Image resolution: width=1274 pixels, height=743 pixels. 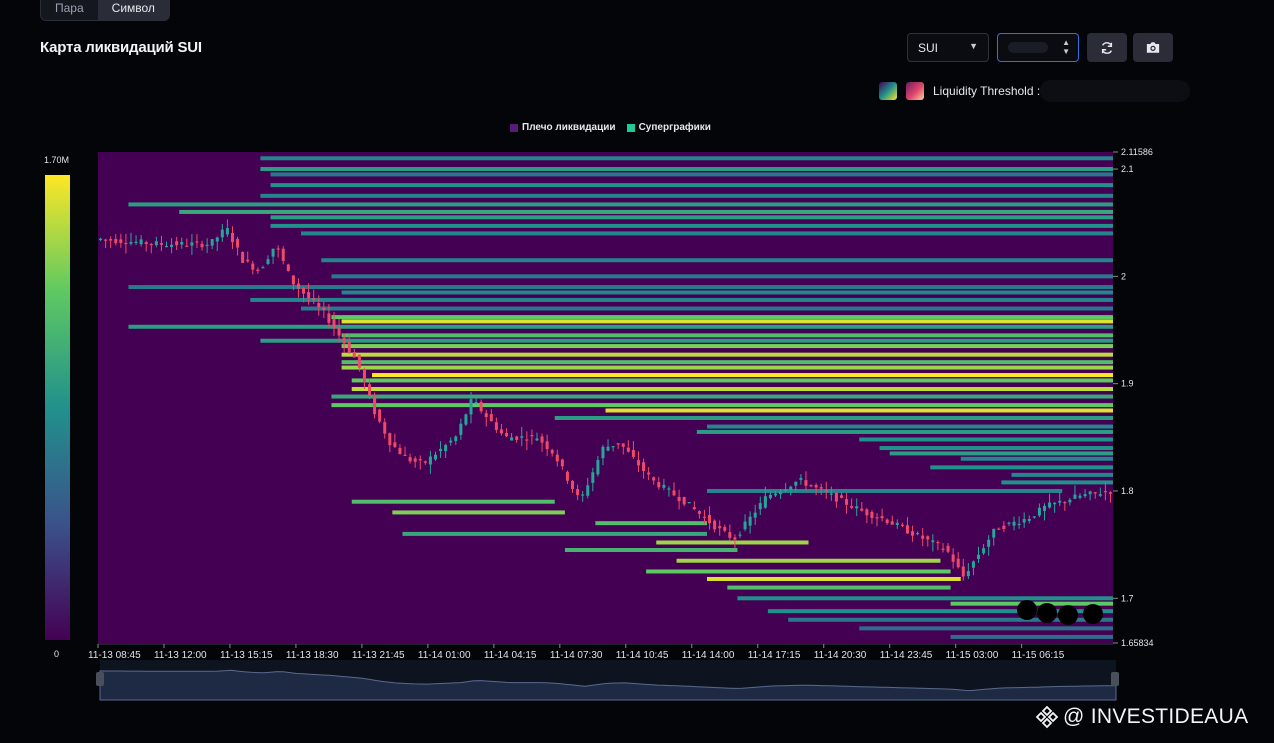 I want to click on tab-pair: Пара, so click(x=69, y=8).